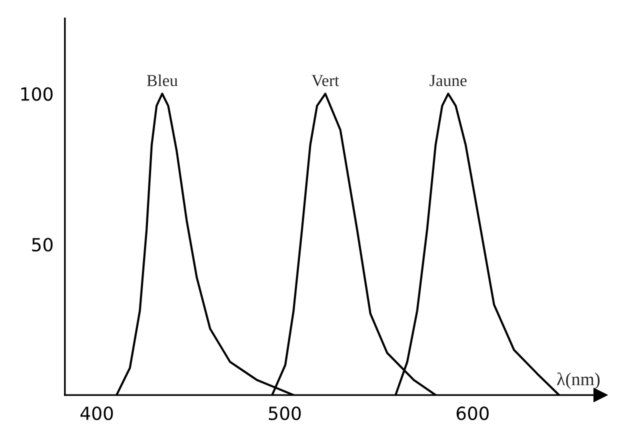 This screenshot has width=630, height=428. I want to click on x-axis-title: λ(nm), so click(578, 381).